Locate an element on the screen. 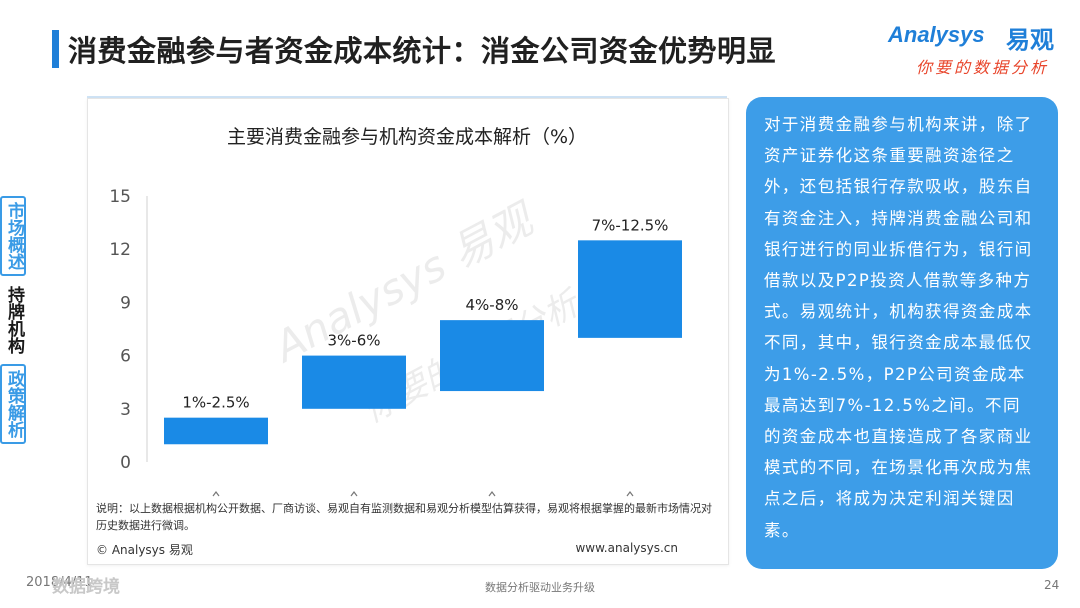  chart-source-url: www.analysys.cn is located at coordinates (626, 548).